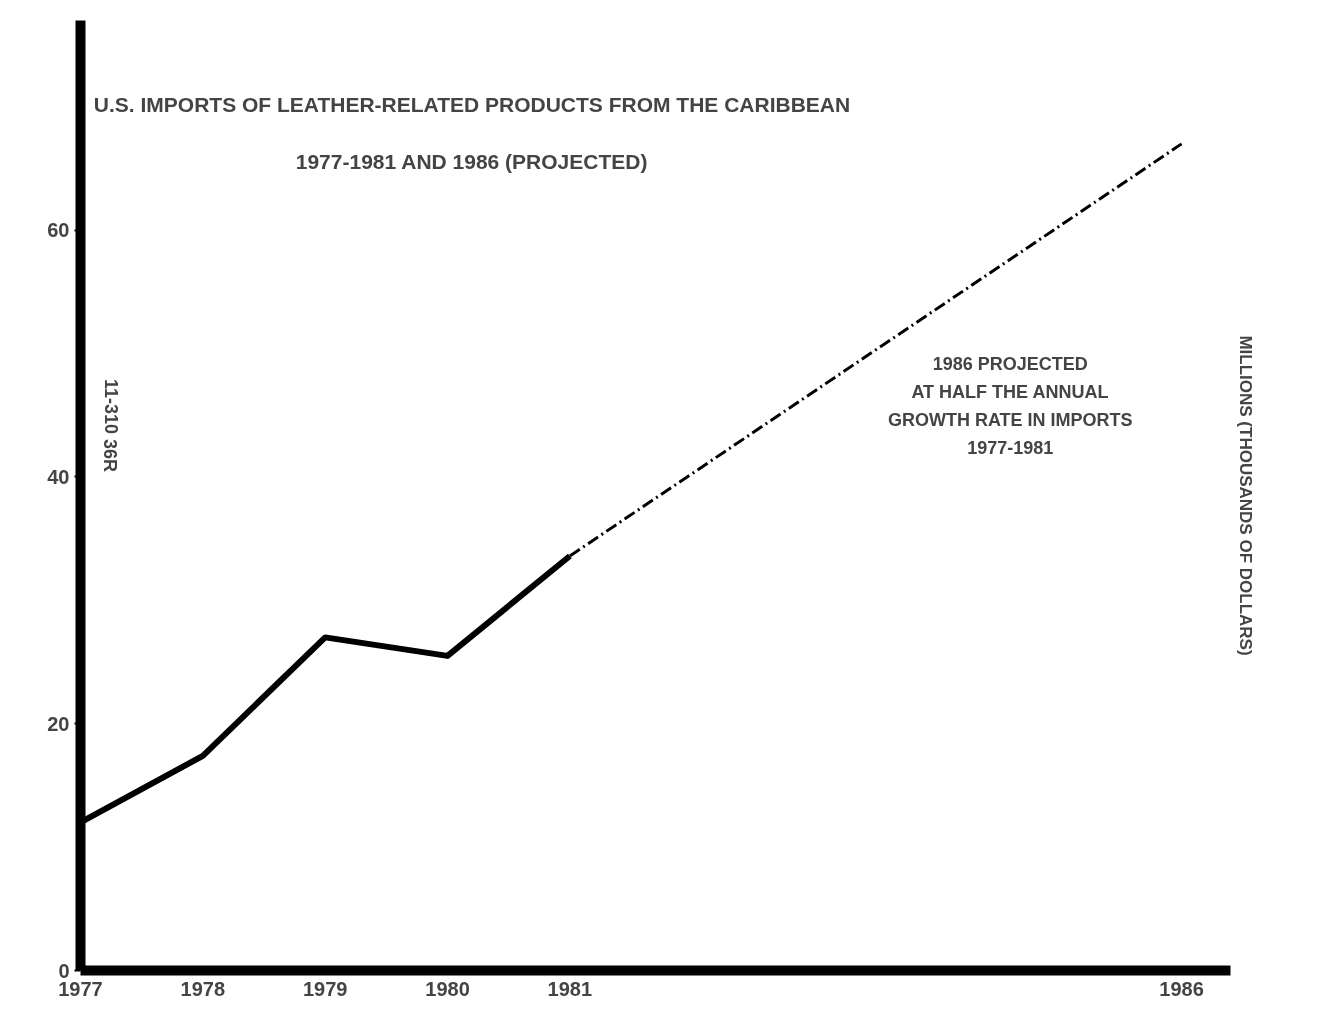 The height and width of the screenshot is (1023, 1331). I want to click on x-tick-label: 1978, so click(203, 988).